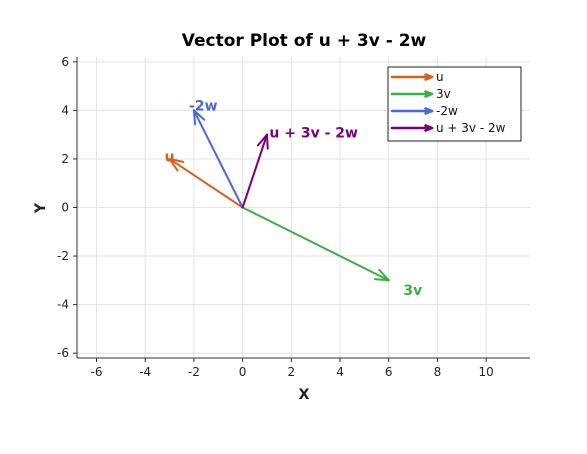  Describe the element at coordinates (170, 158) in the screenshot. I see `vector-label-u: u` at that location.